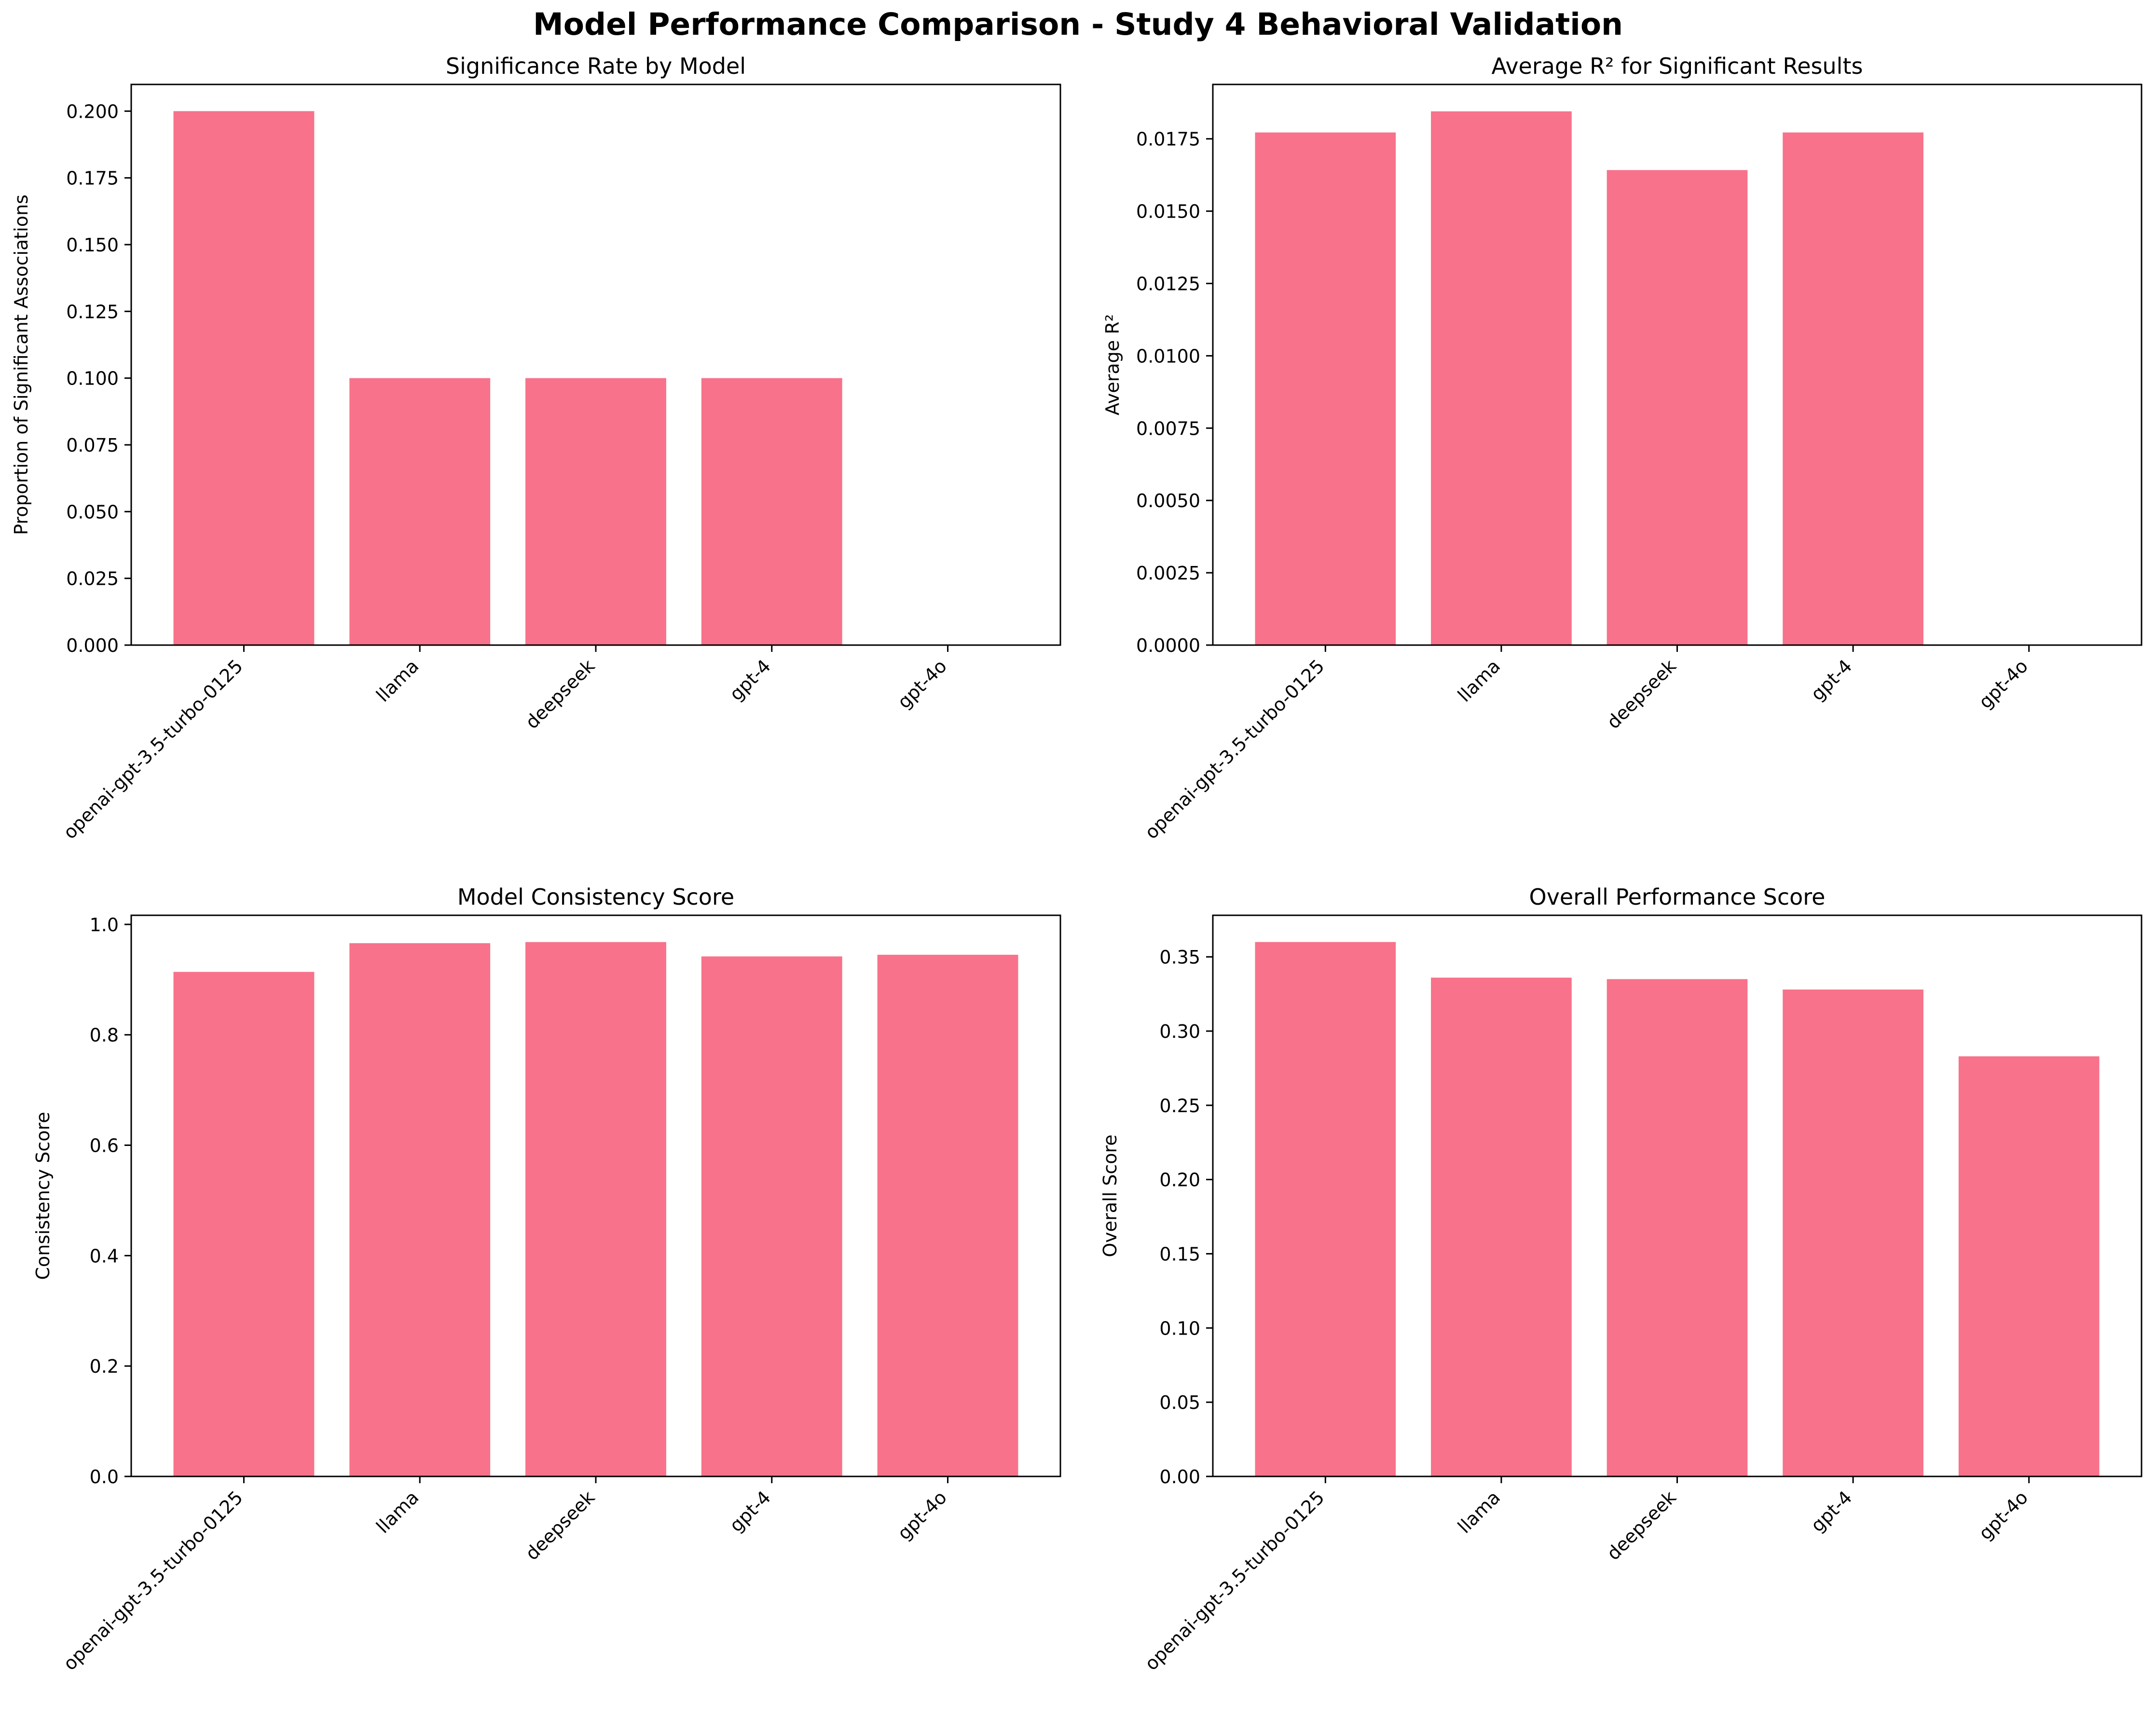 The image size is (2156, 1709). What do you see at coordinates (1678, 897) in the screenshot?
I see `chart-title: Overall Performance Score` at bounding box center [1678, 897].